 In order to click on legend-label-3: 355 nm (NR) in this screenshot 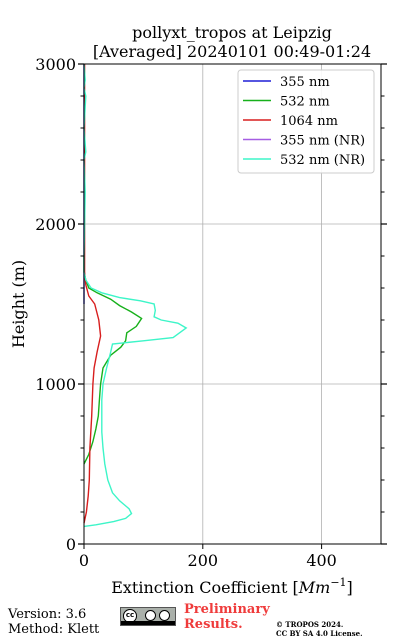, I will do `click(322, 141)`.